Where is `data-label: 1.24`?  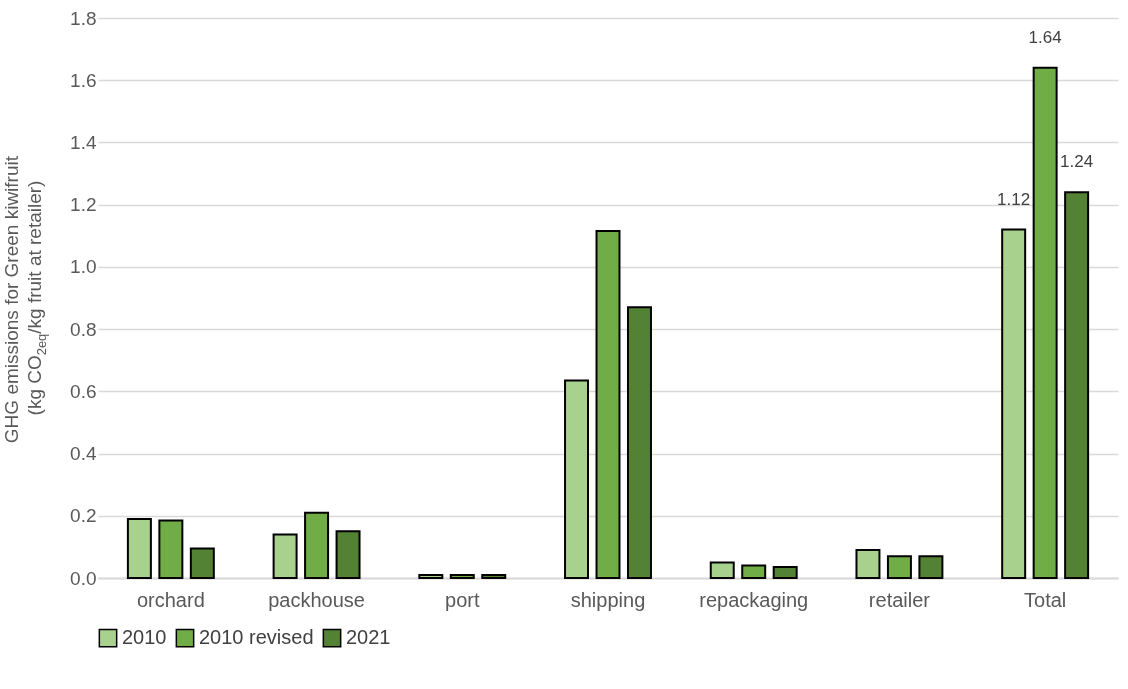
data-label: 1.24 is located at coordinates (1077, 162).